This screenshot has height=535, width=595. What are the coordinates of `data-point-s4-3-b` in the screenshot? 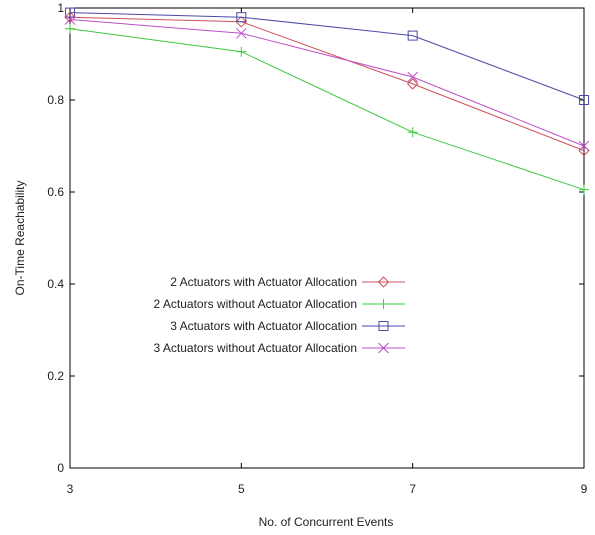 It's located at (413, 77).